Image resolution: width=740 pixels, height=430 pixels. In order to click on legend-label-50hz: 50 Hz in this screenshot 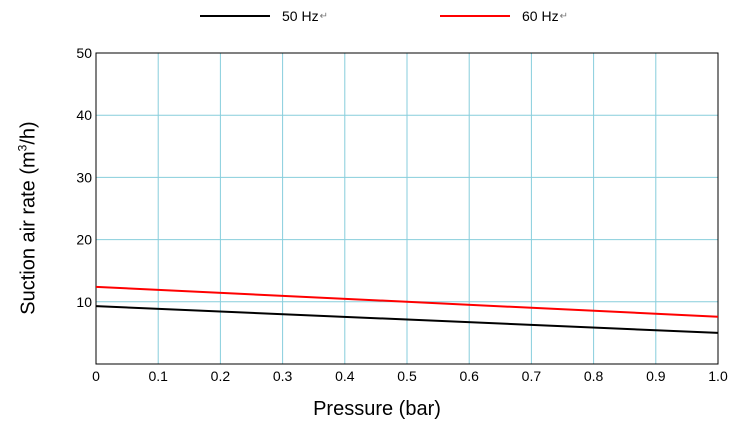, I will do `click(300, 16)`.